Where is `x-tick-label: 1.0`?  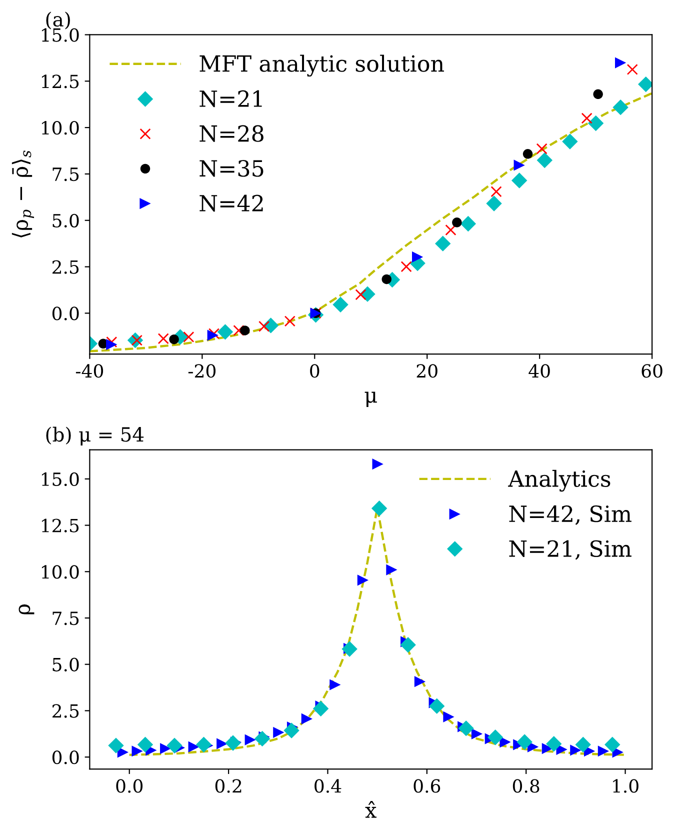 x-tick-label: 1.0 is located at coordinates (625, 786).